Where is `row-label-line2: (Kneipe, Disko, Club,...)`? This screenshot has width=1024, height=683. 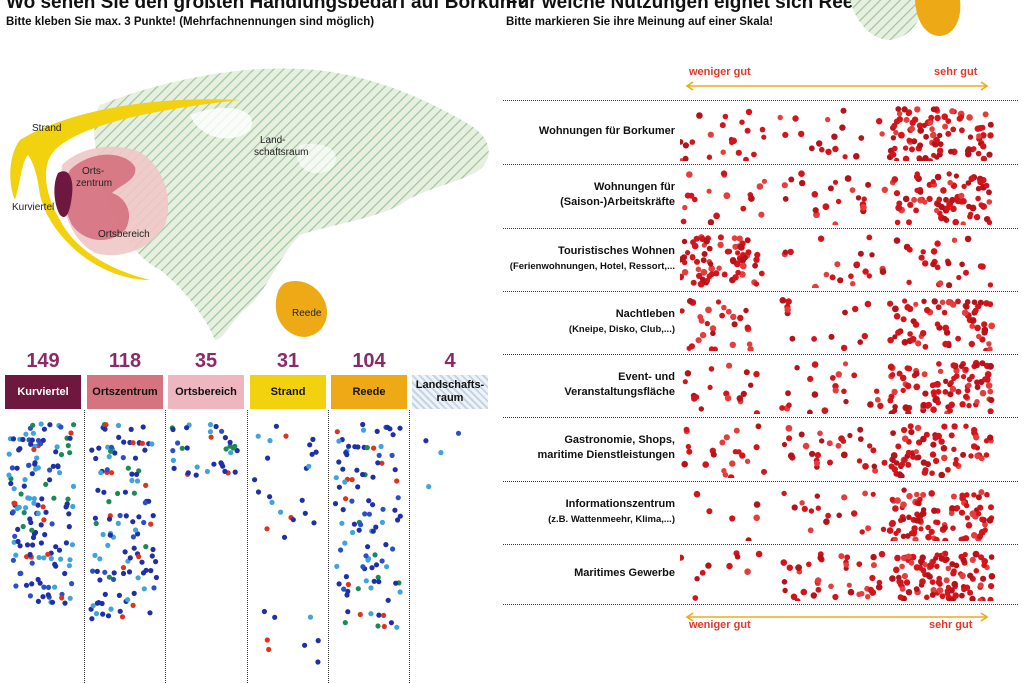 row-label-line2: (Kneipe, Disko, Club,...) is located at coordinates (621, 329).